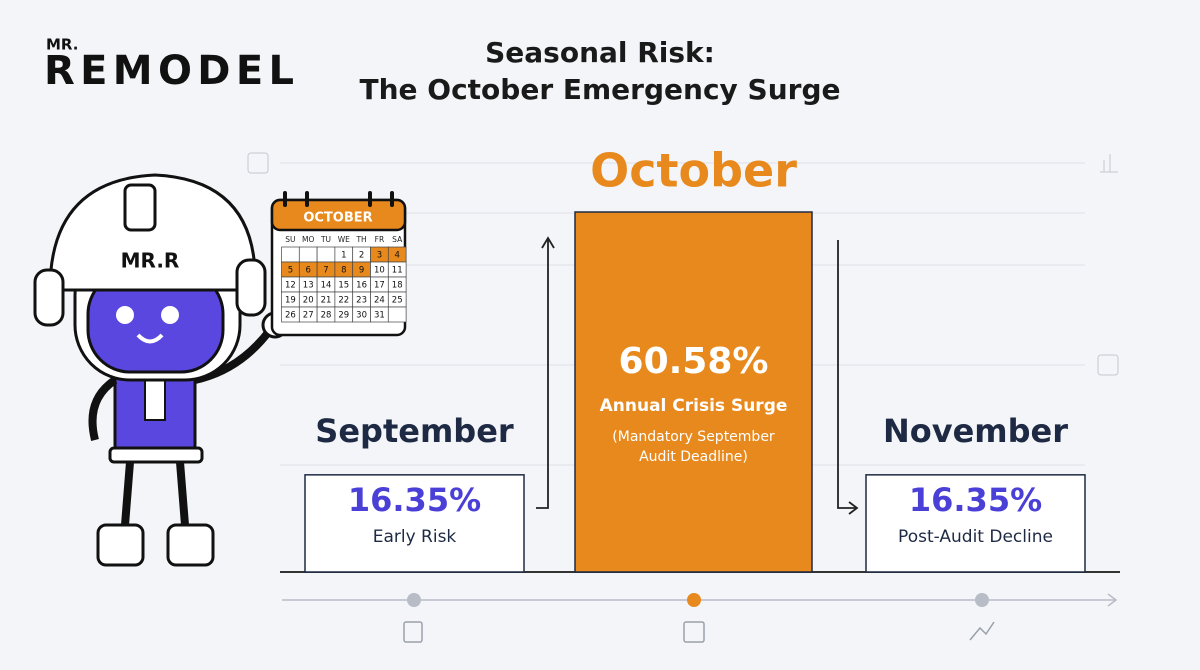 The width and height of the screenshot is (1200, 670). I want to click on sublabel: Post-Audit Decline, so click(975, 537).